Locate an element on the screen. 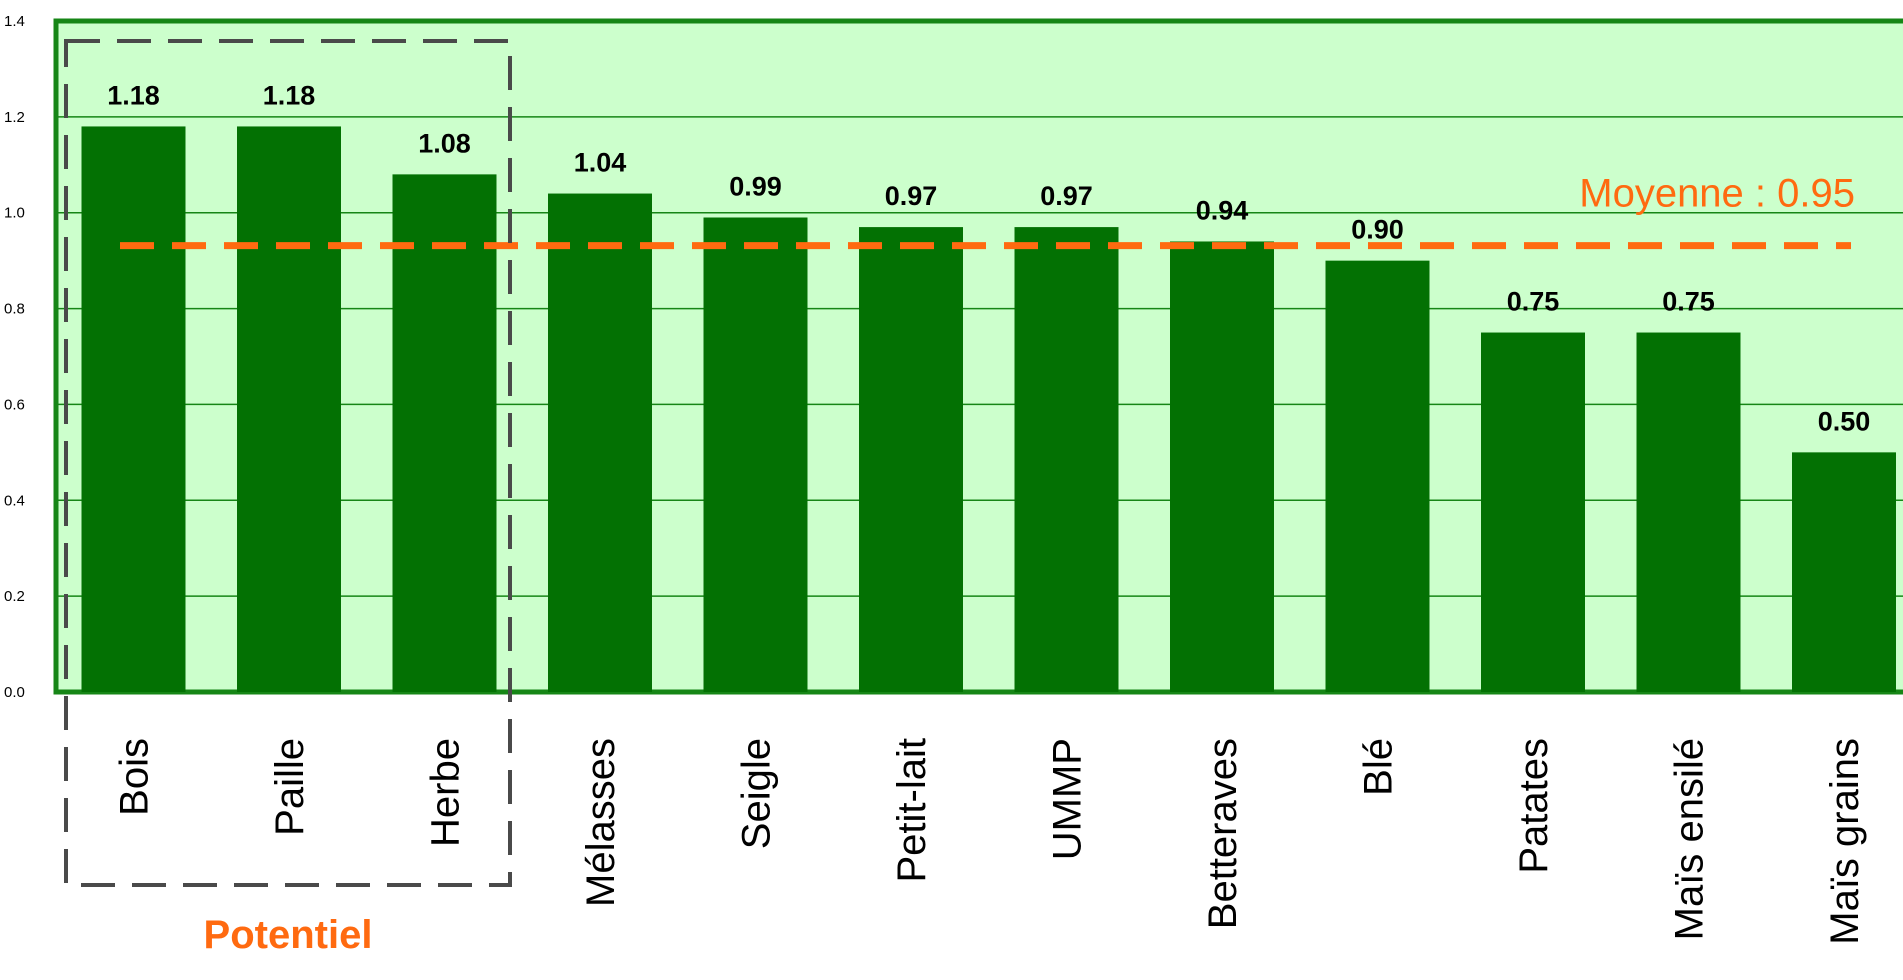 This screenshot has height=980, width=1903. x-tick-label: Seigle is located at coordinates (757, 793).